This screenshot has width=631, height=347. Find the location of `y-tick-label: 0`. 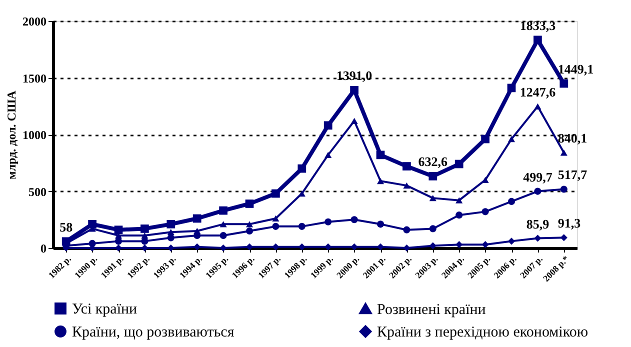

y-tick-label: 0 is located at coordinates (43, 249).